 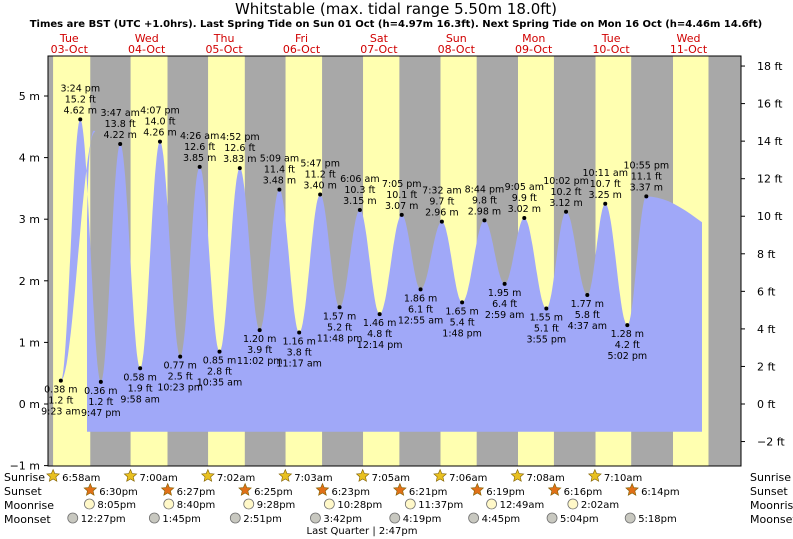 I want to click on sunset-time: 6:14pm, so click(x=660, y=492).